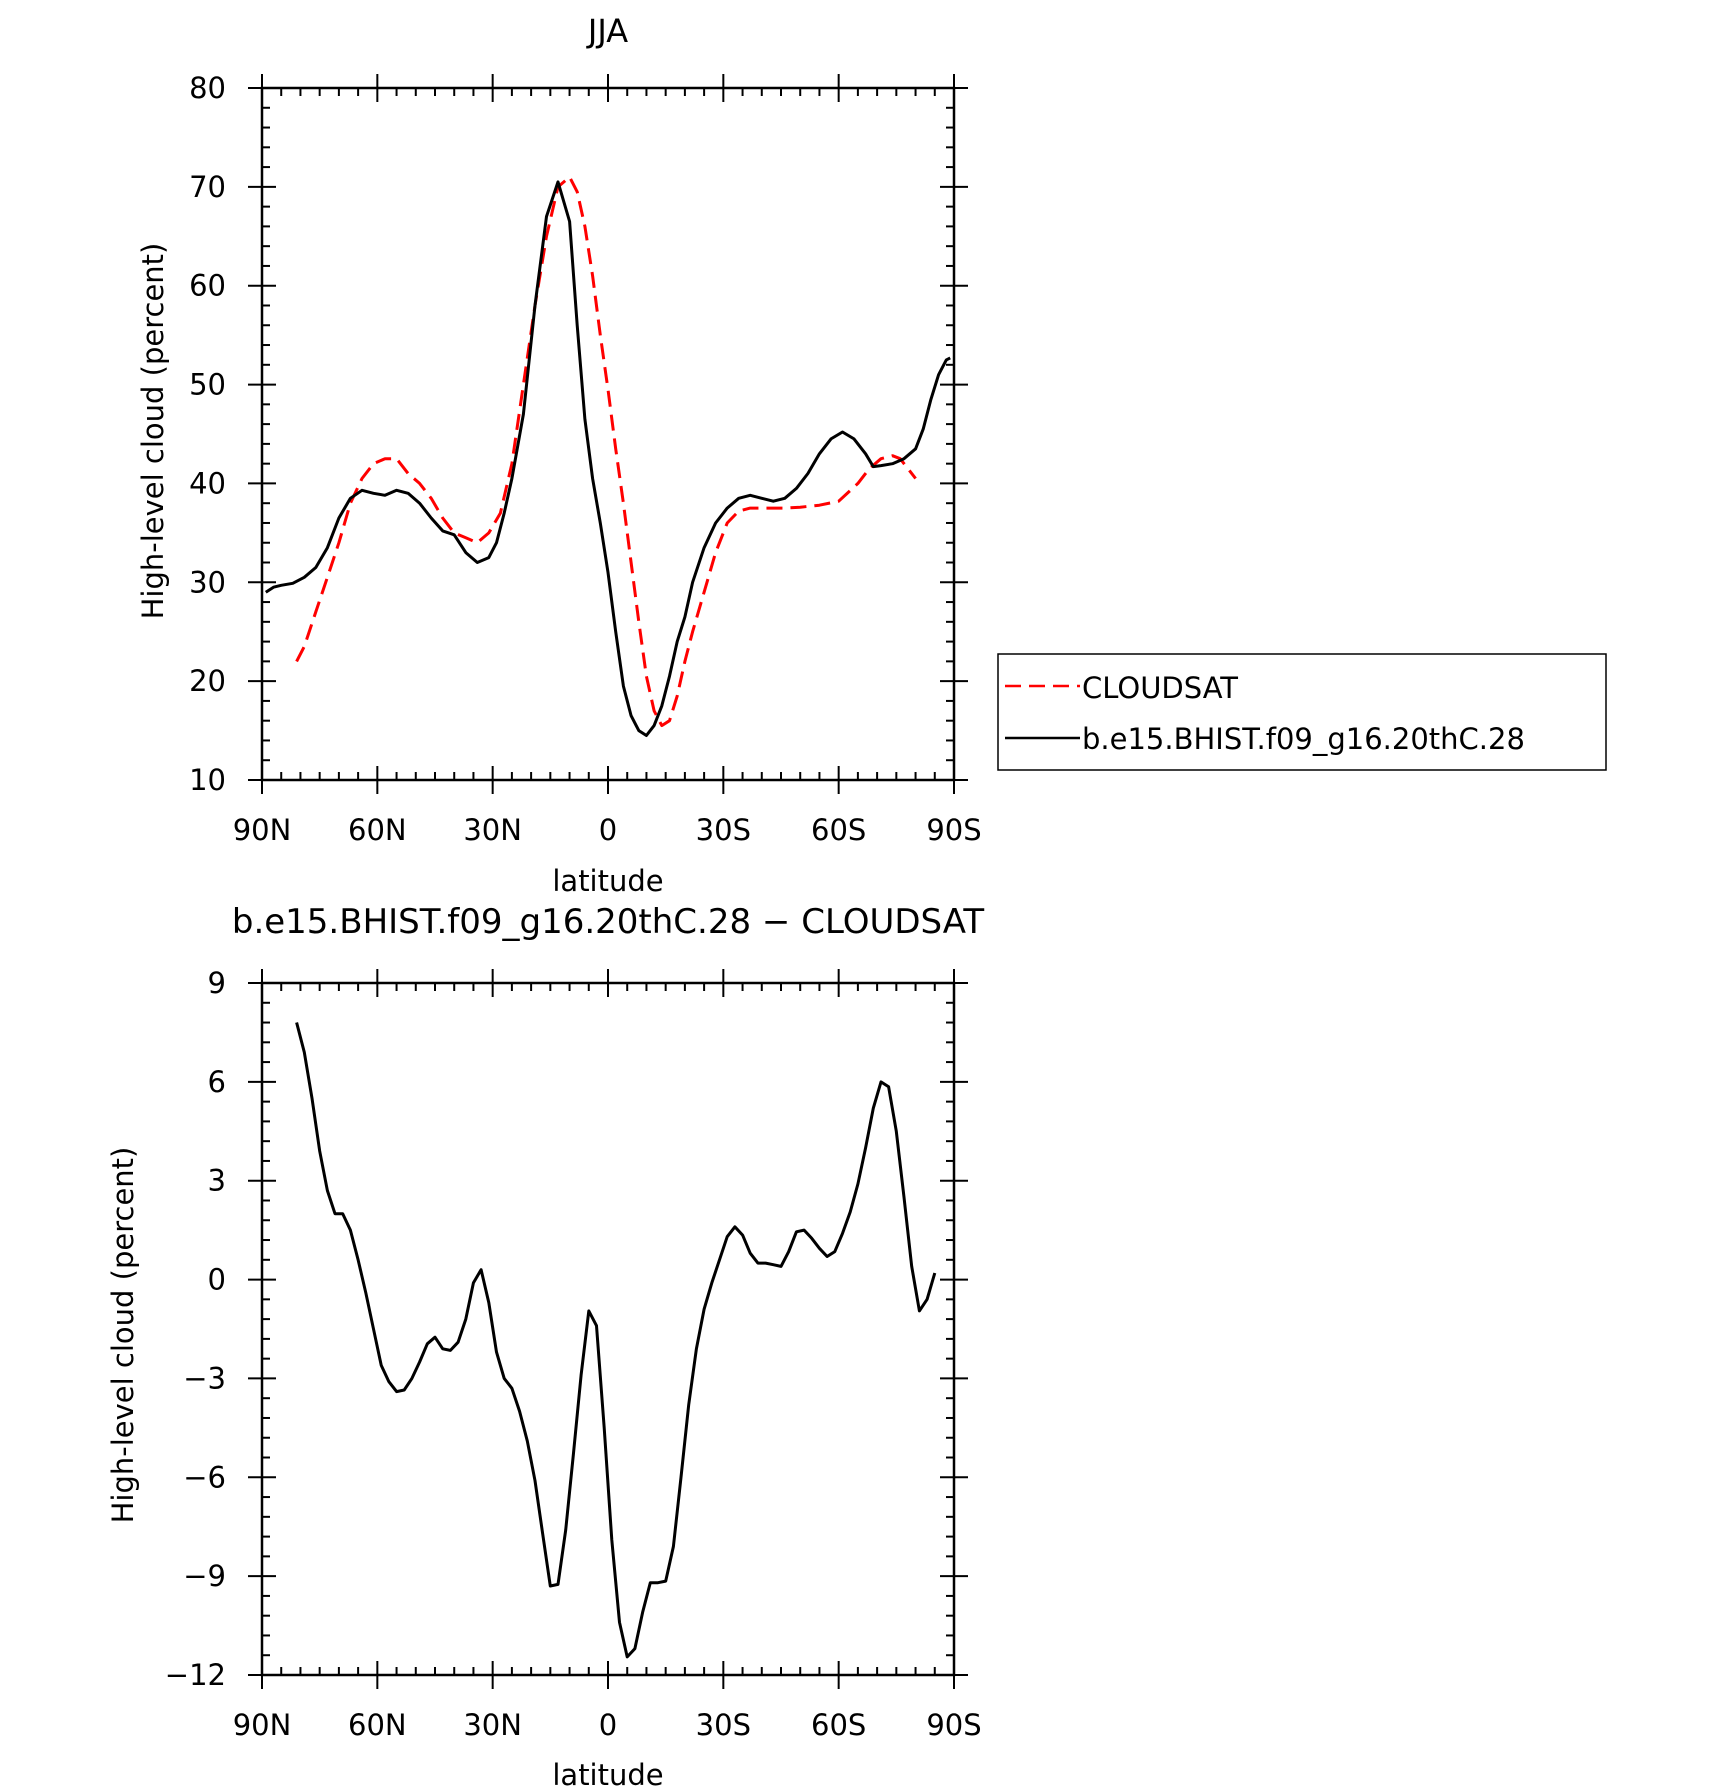  I want to click on legend-label-model: b.e15.BHIST.f09_g16.20thC.28, so click(1303, 739).